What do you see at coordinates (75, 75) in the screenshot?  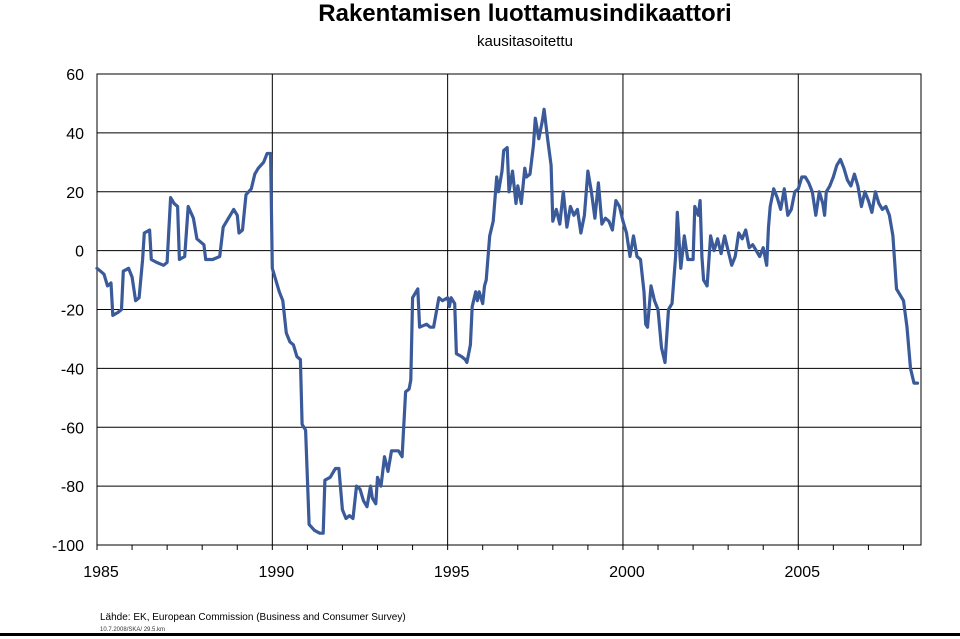 I see `y-tick-label: 60` at bounding box center [75, 75].